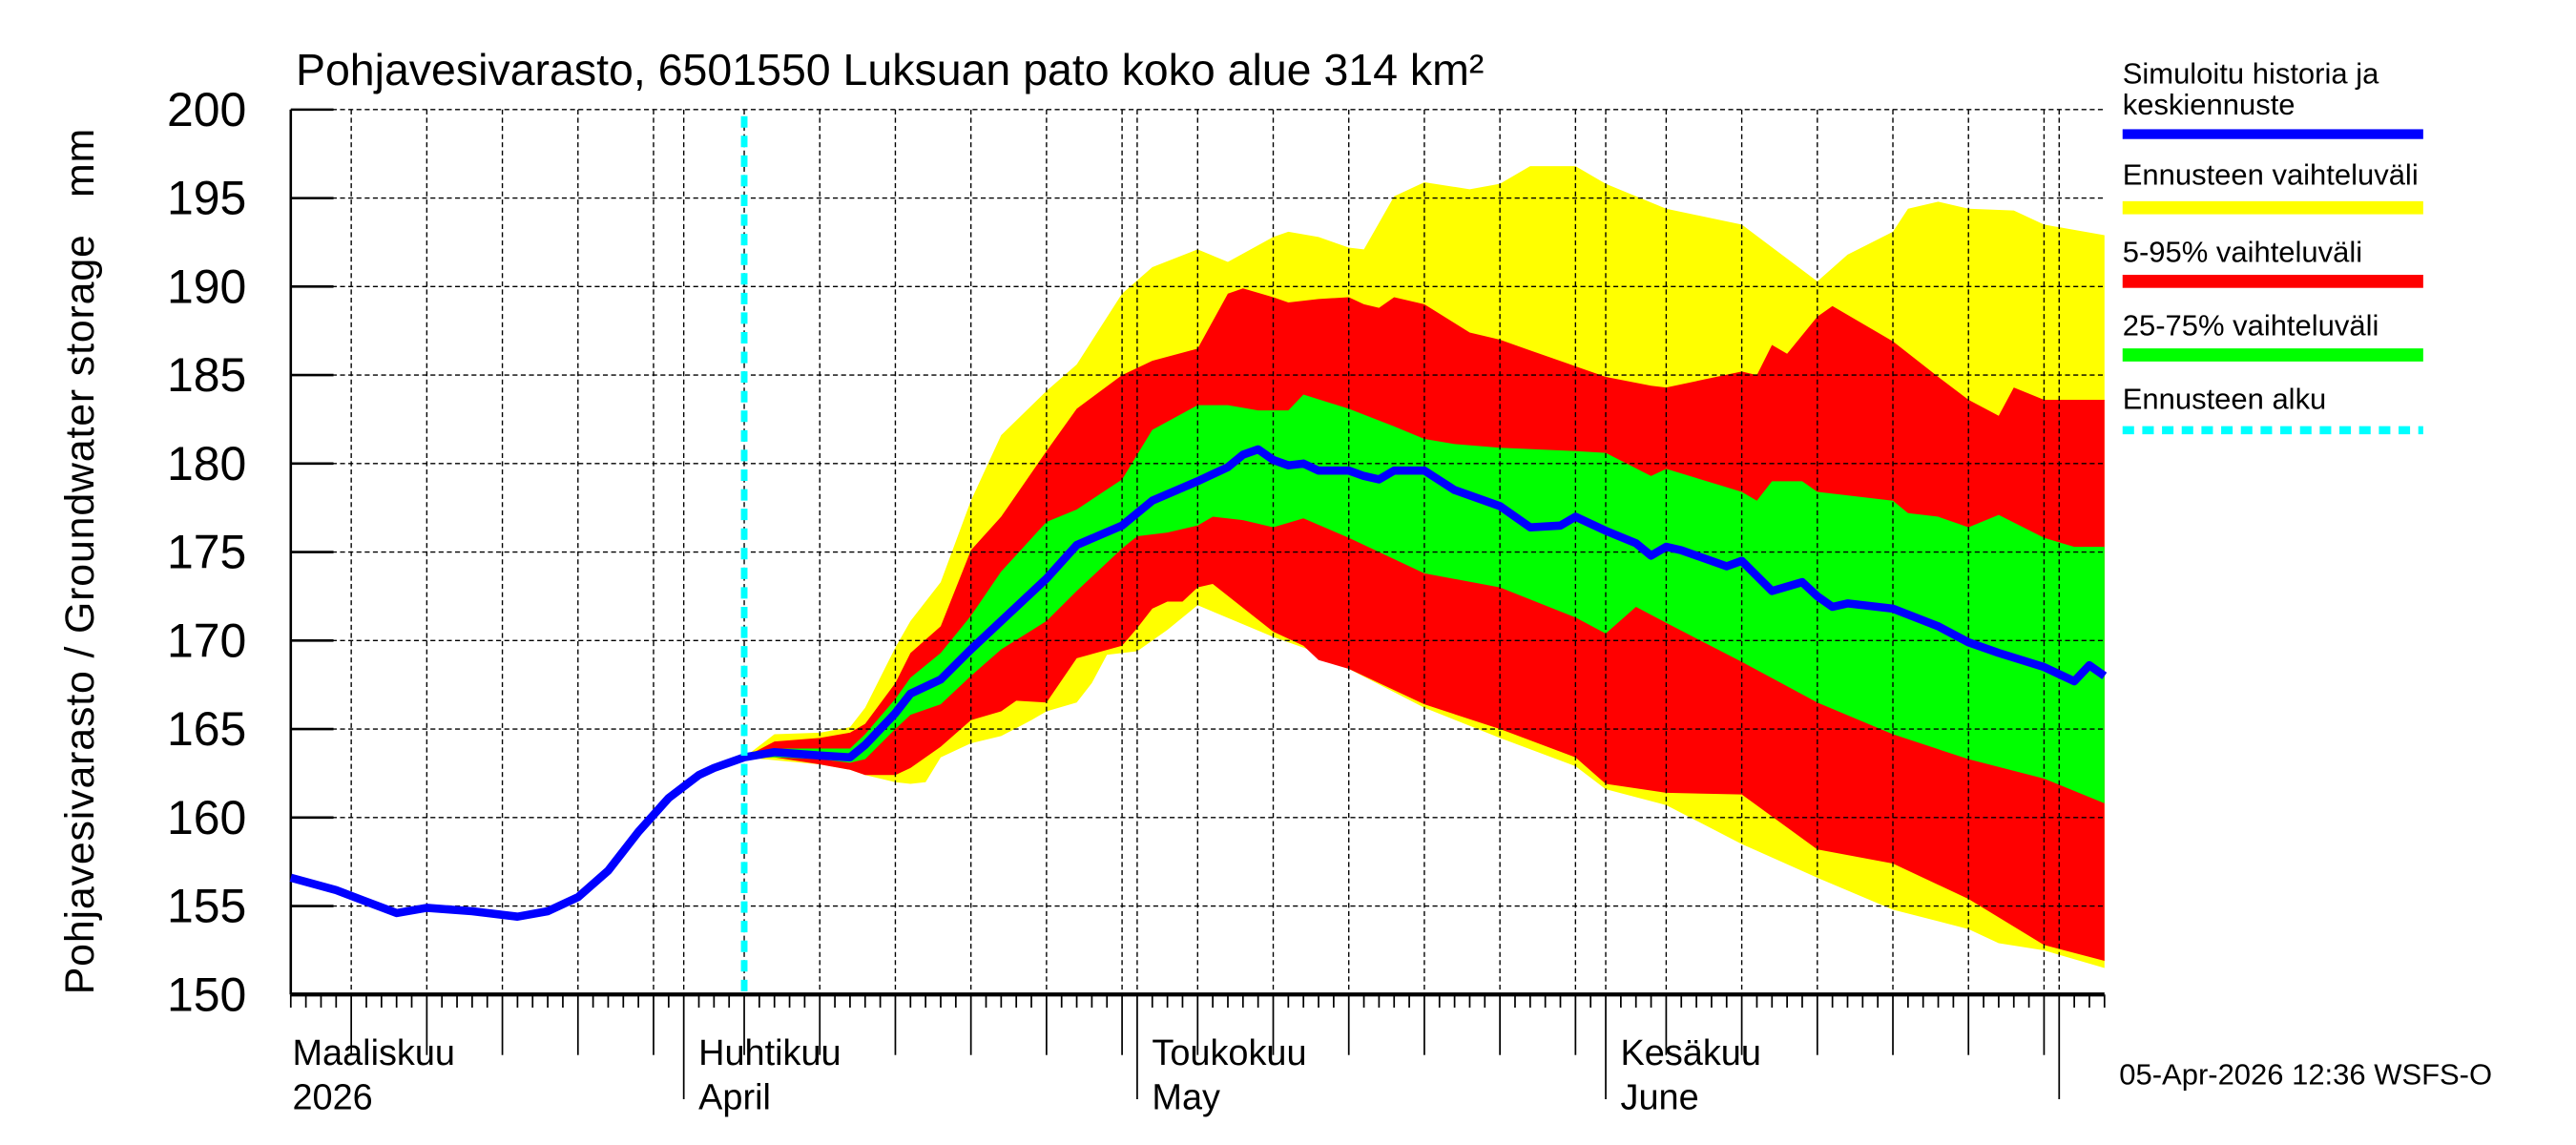 The height and width of the screenshot is (1145, 2576). What do you see at coordinates (374, 1053) in the screenshot?
I see `month-label-fi: Maaliskuu` at bounding box center [374, 1053].